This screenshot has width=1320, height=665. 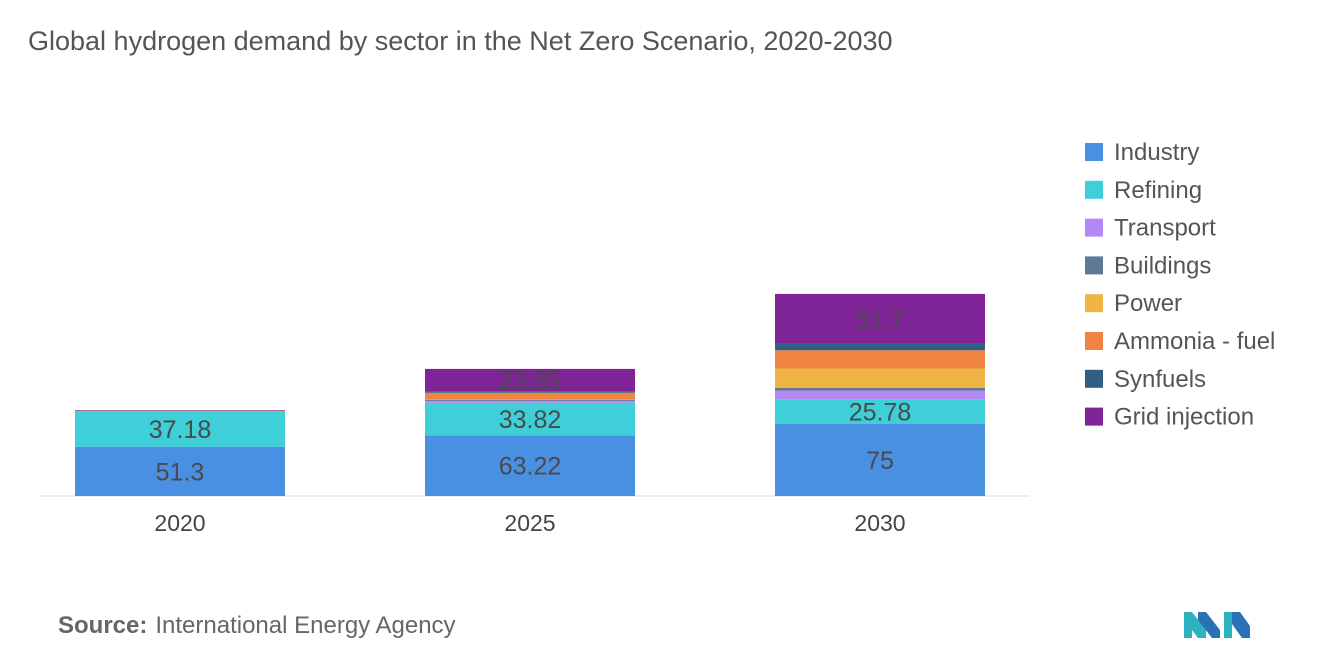 I want to click on bar-synfuels-2030, so click(x=880, y=347).